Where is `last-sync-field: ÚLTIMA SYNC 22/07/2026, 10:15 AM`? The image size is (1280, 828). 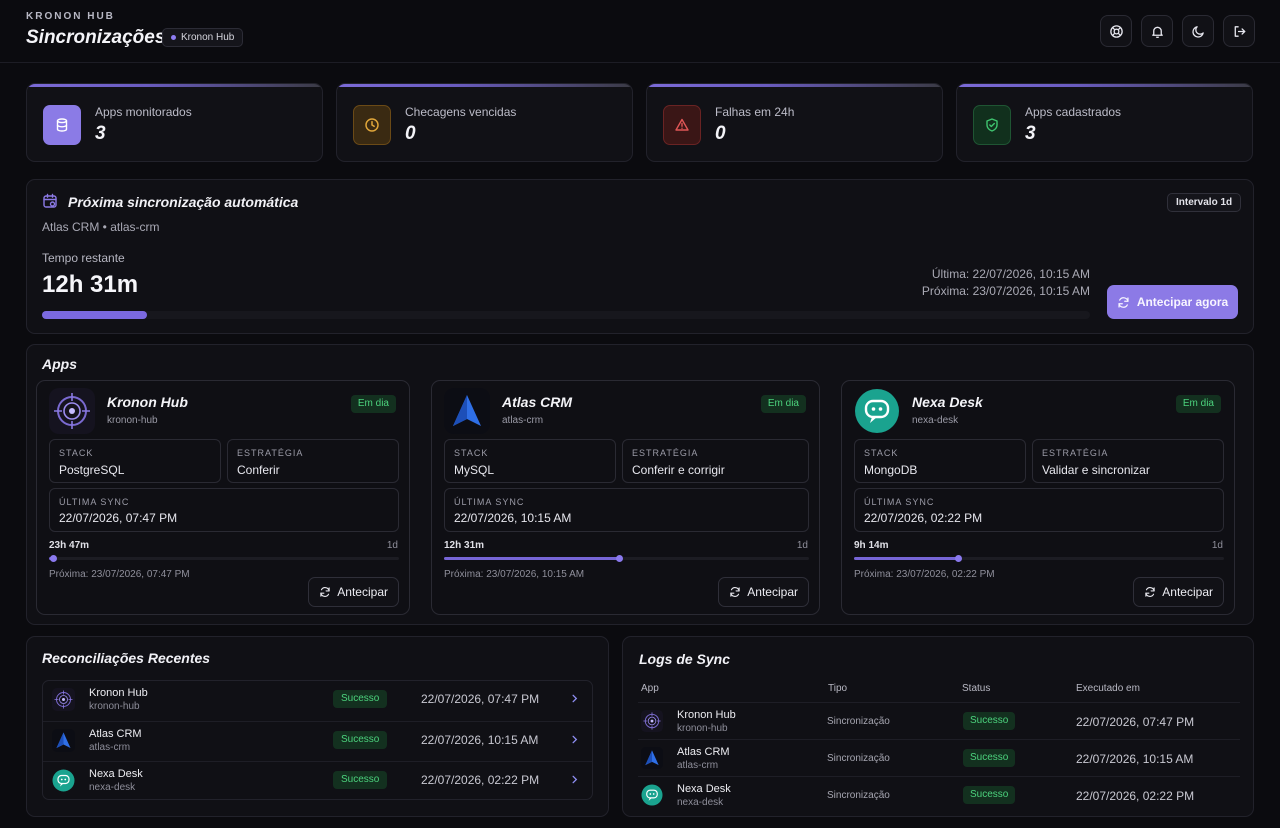 last-sync-field: ÚLTIMA SYNC 22/07/2026, 10:15 AM is located at coordinates (626, 510).